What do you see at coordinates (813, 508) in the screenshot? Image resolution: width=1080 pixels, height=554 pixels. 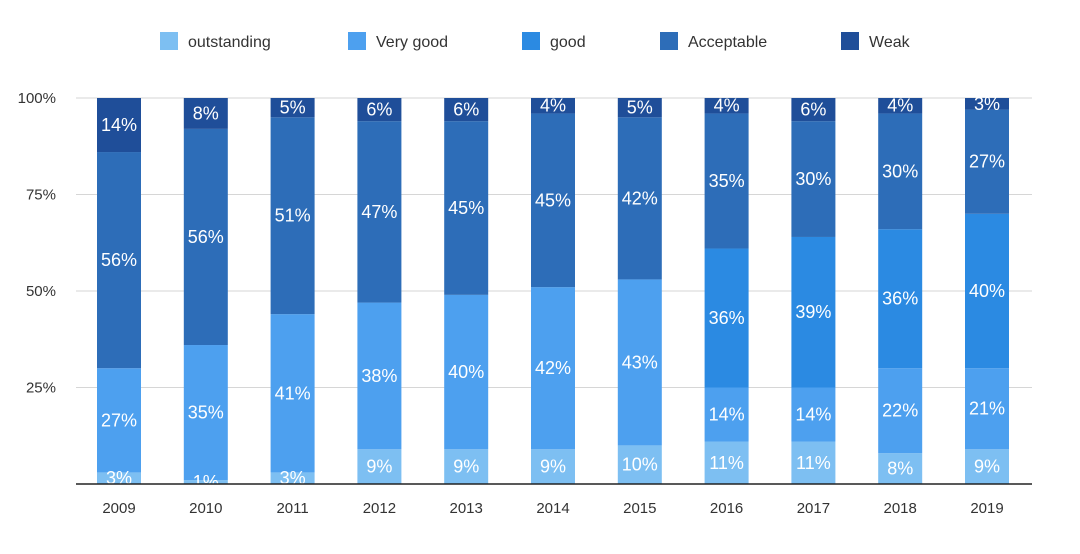 I see `x-tick-label: 2017` at bounding box center [813, 508].